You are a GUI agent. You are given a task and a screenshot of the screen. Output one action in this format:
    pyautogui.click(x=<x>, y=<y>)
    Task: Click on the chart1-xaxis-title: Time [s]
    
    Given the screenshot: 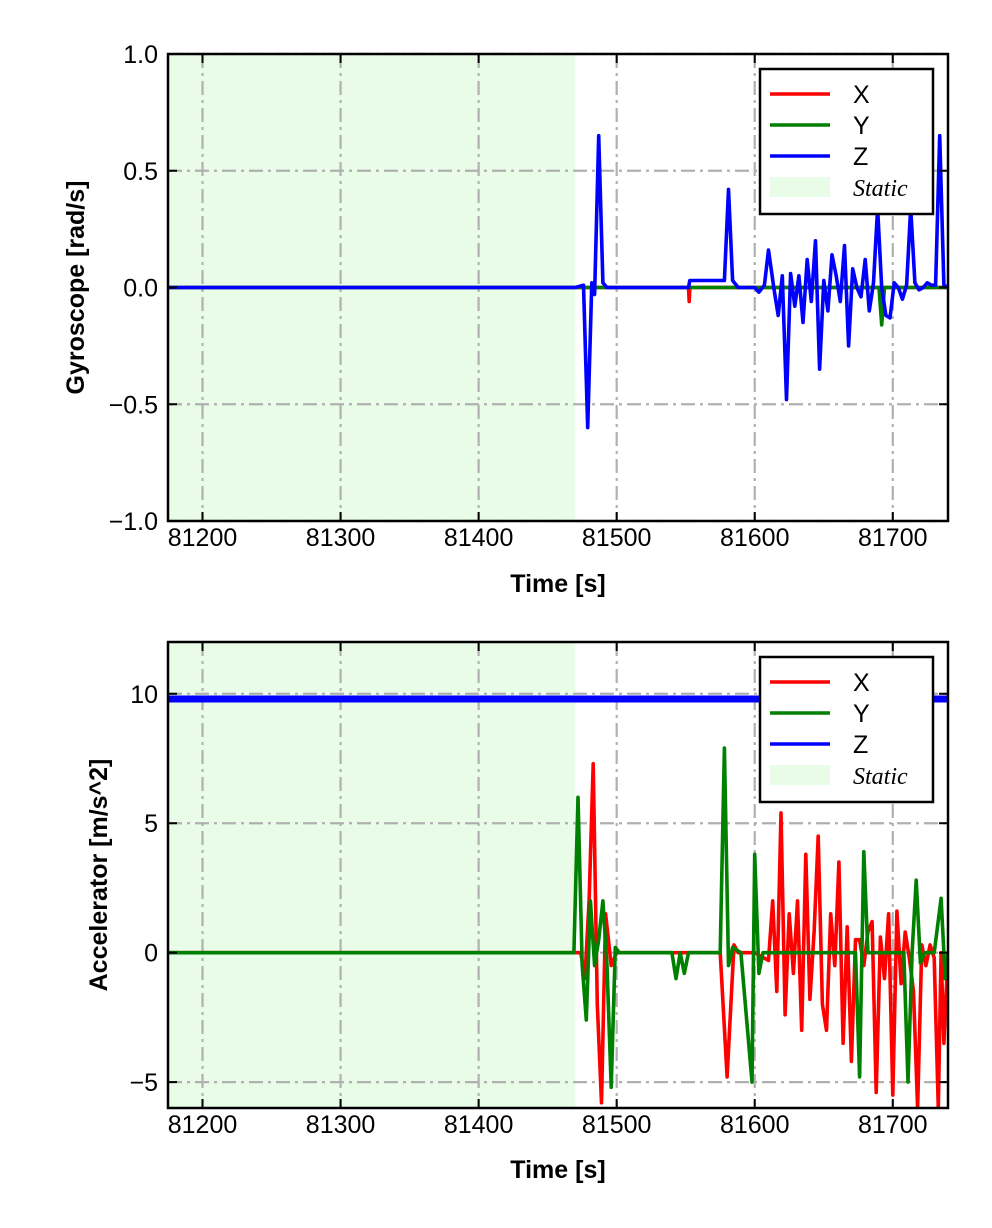 What is the action you would take?
    pyautogui.click(x=557, y=584)
    